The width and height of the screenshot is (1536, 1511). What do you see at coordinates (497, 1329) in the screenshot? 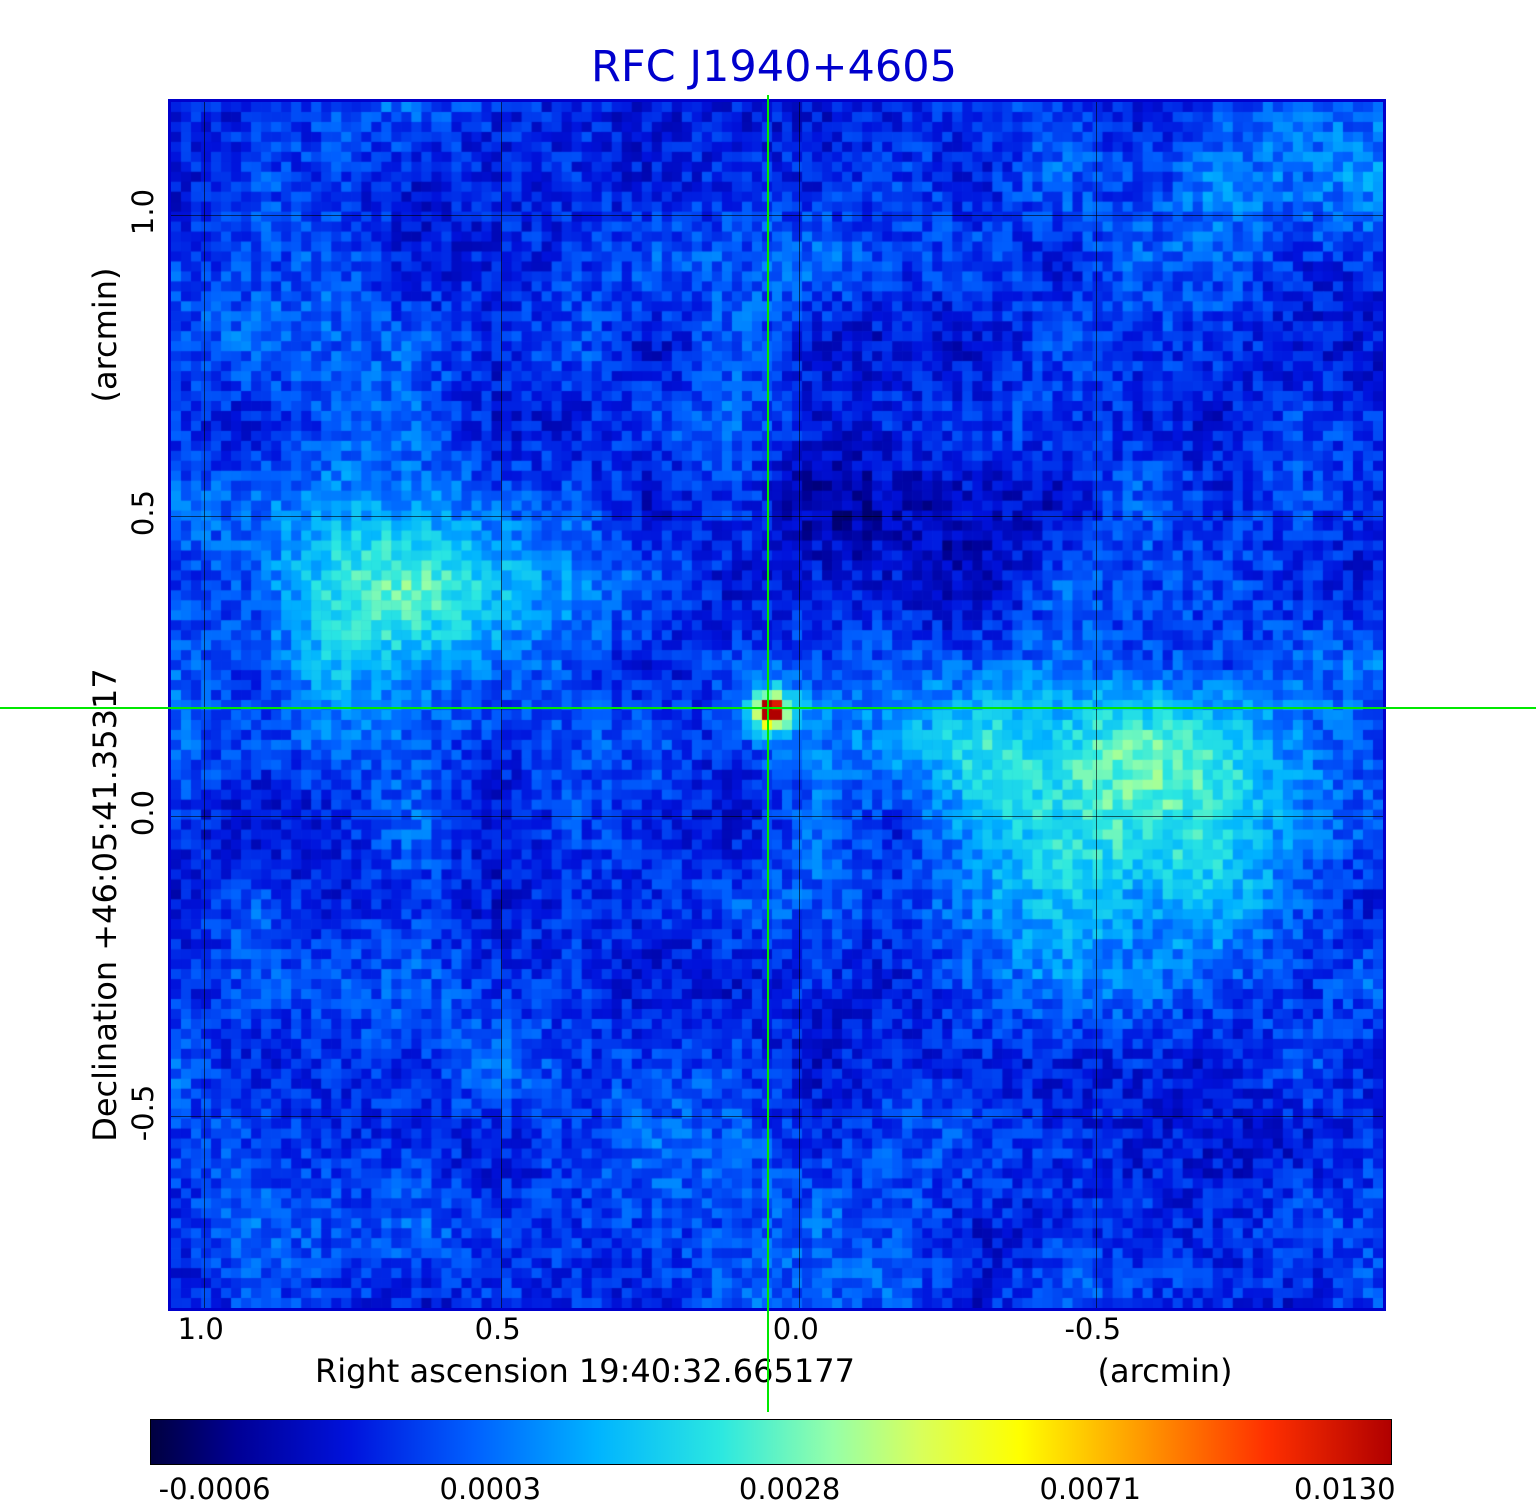
I see `x-tick-label: 0.5` at bounding box center [497, 1329].